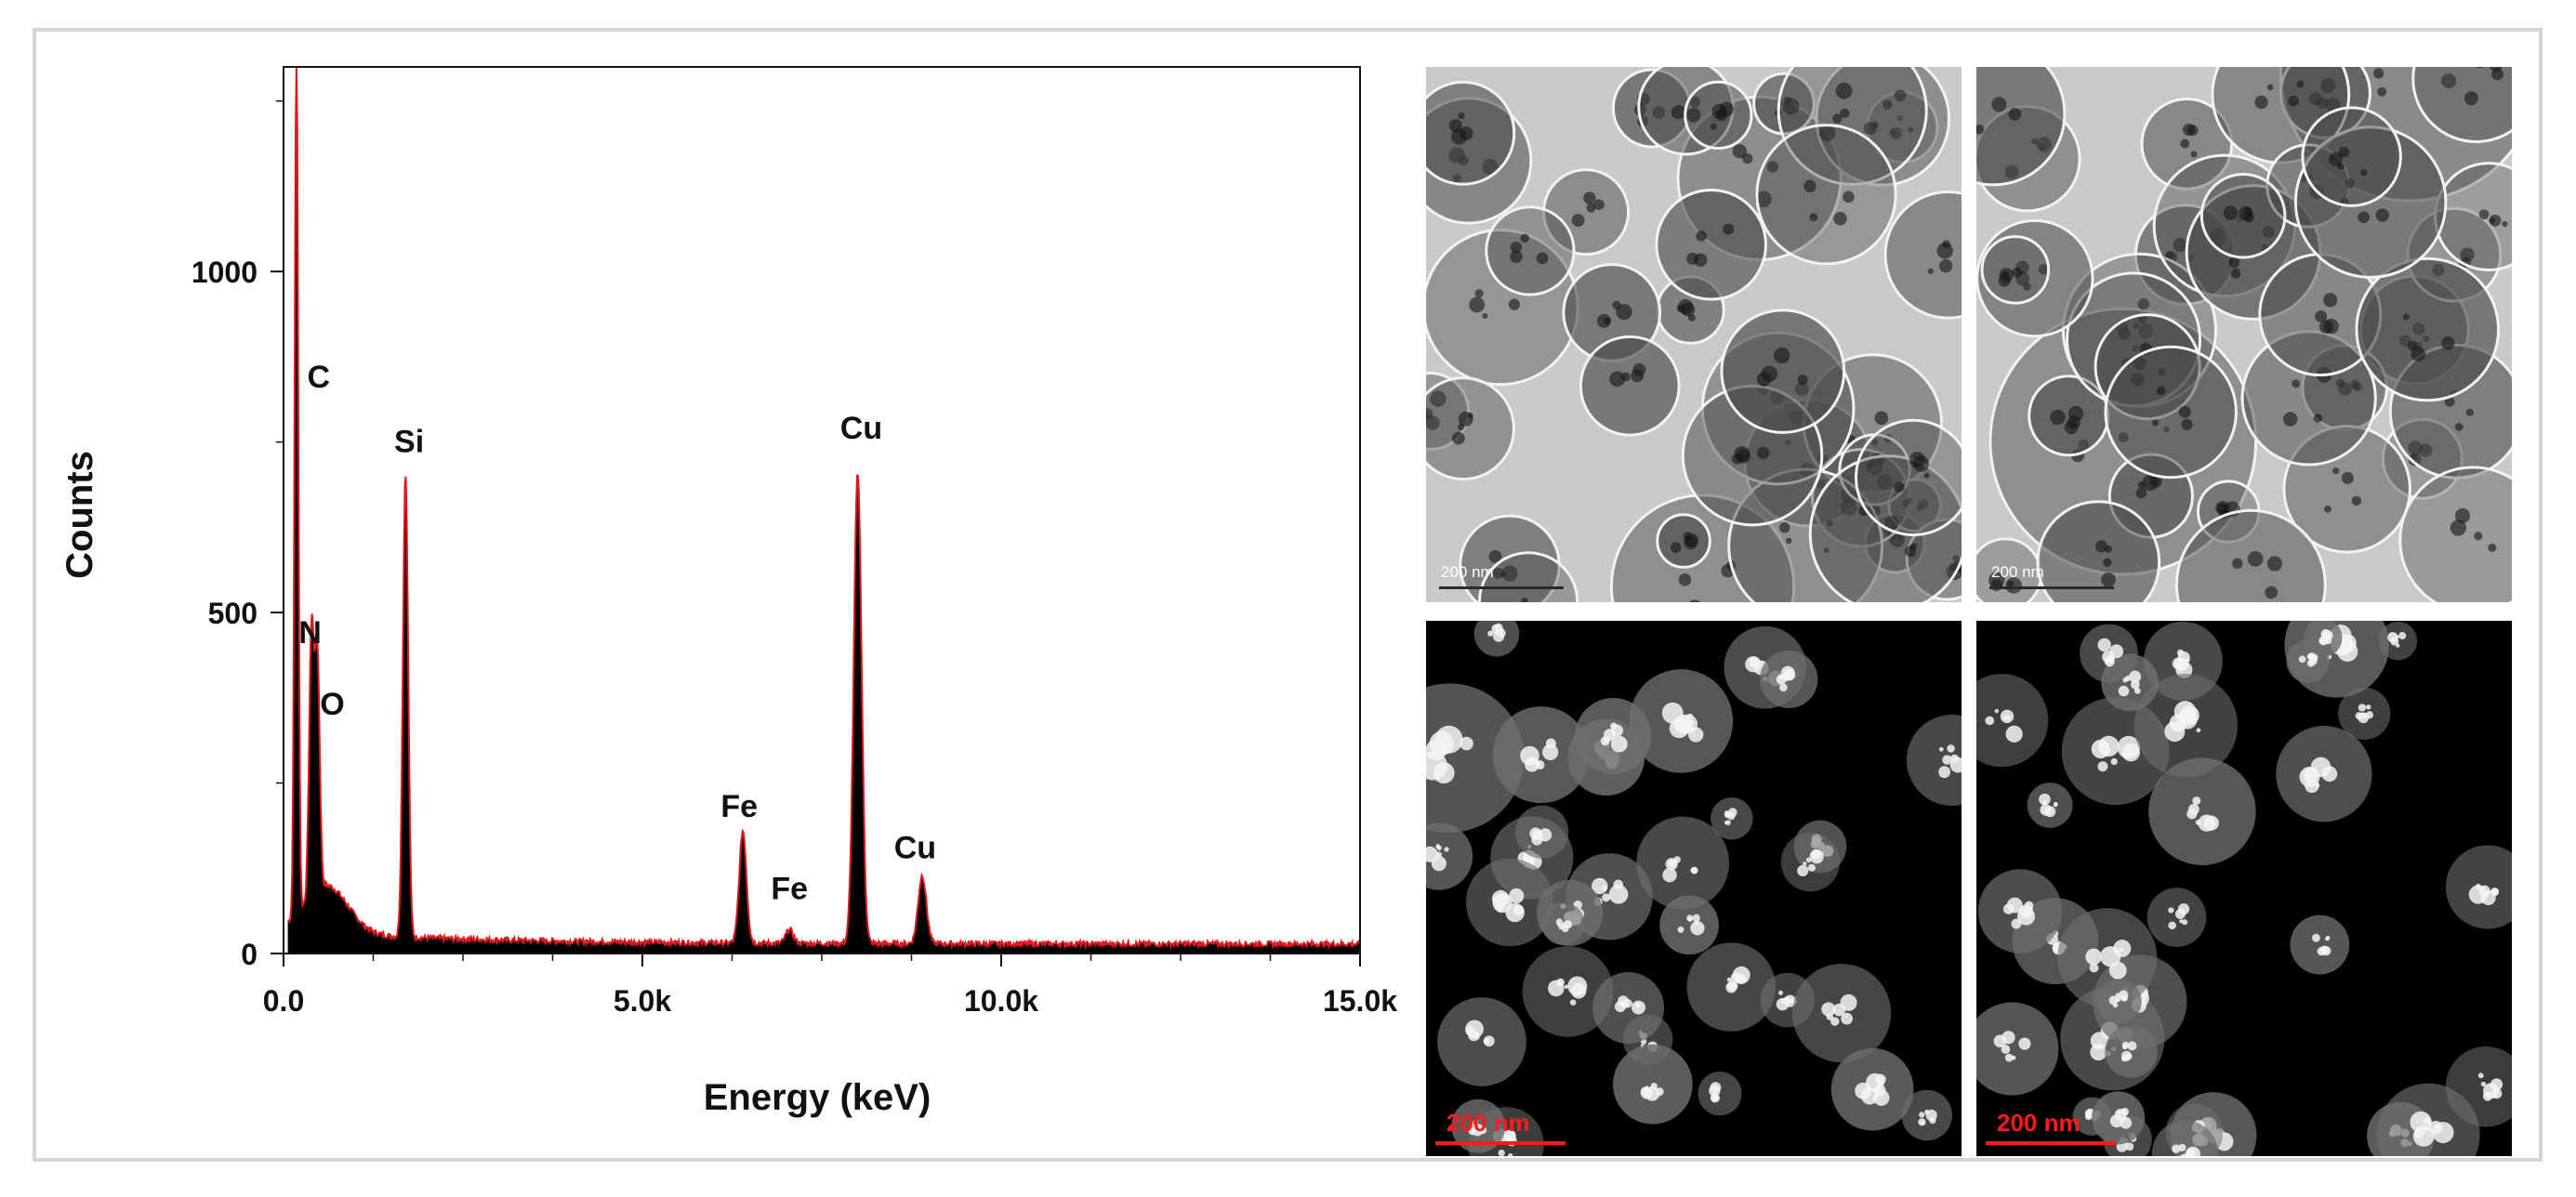  I want to click on tem-bright-field-1-image, so click(1694, 334).